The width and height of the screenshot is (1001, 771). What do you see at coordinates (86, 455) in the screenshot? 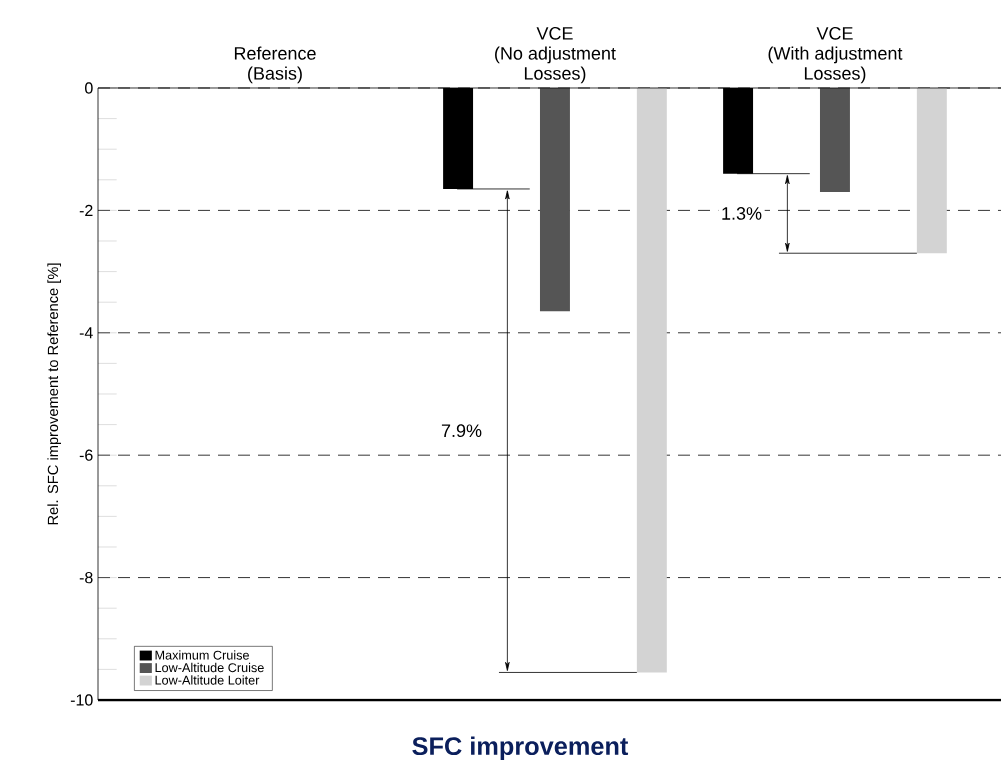
I see `y-tick-label: -6` at bounding box center [86, 455].